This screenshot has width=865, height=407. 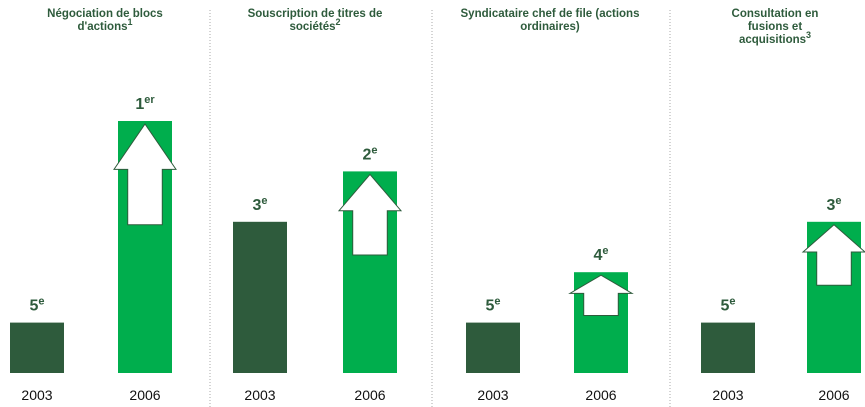 I want to click on title-text: Consultation en fusions et acquisitions, so click(x=775, y=27).